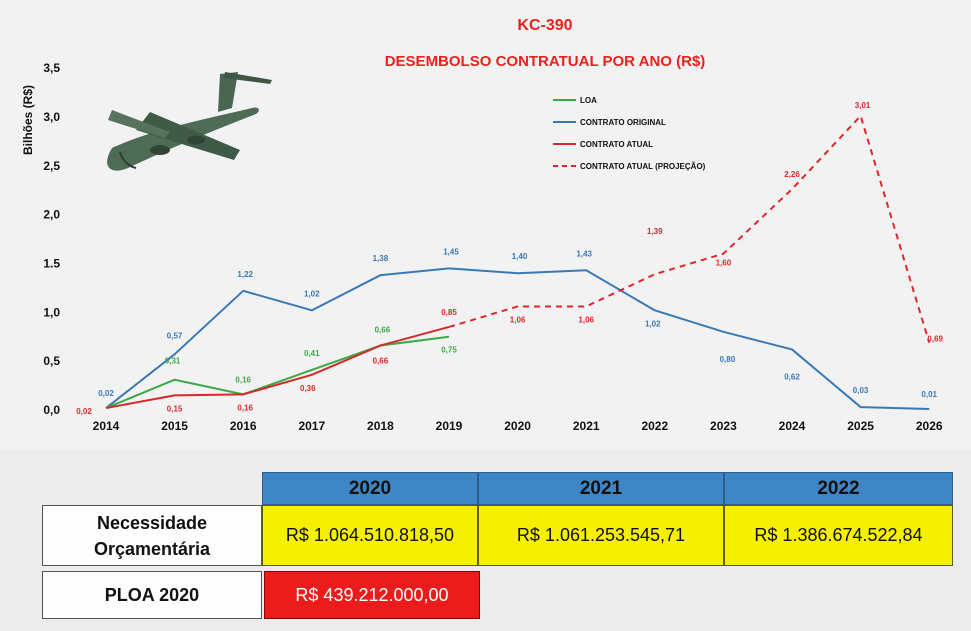 The height and width of the screenshot is (631, 971). Describe the element at coordinates (28, 120) in the screenshot. I see `y-axis-label: Bilhões (R$)` at that location.